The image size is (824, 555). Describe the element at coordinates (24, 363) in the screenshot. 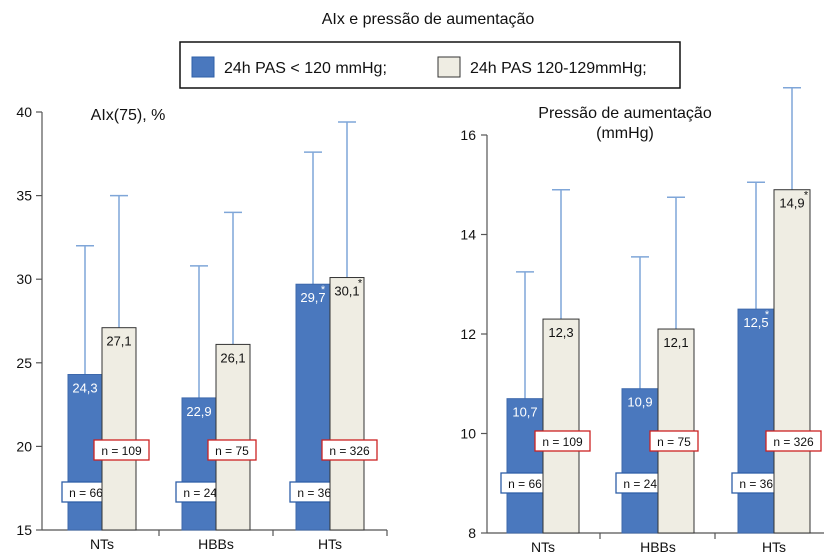

I see `y-tick-label: 25` at that location.